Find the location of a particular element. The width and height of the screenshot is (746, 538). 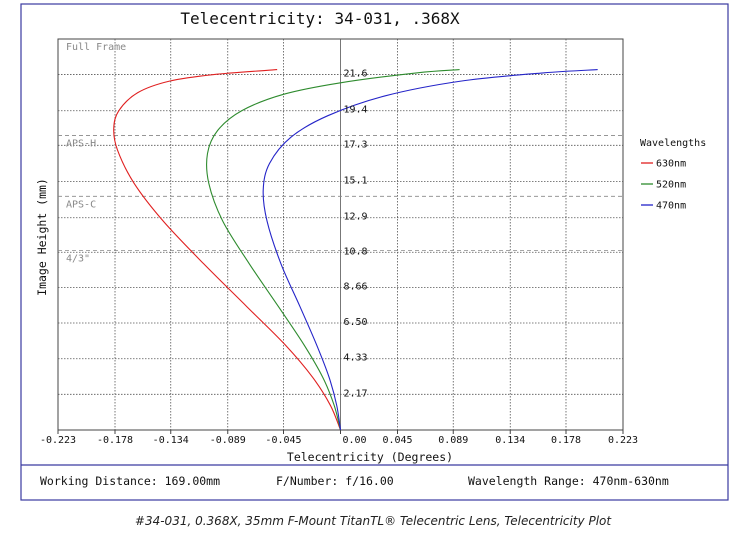

y-tick-label: 6.50 is located at coordinates (356, 322).